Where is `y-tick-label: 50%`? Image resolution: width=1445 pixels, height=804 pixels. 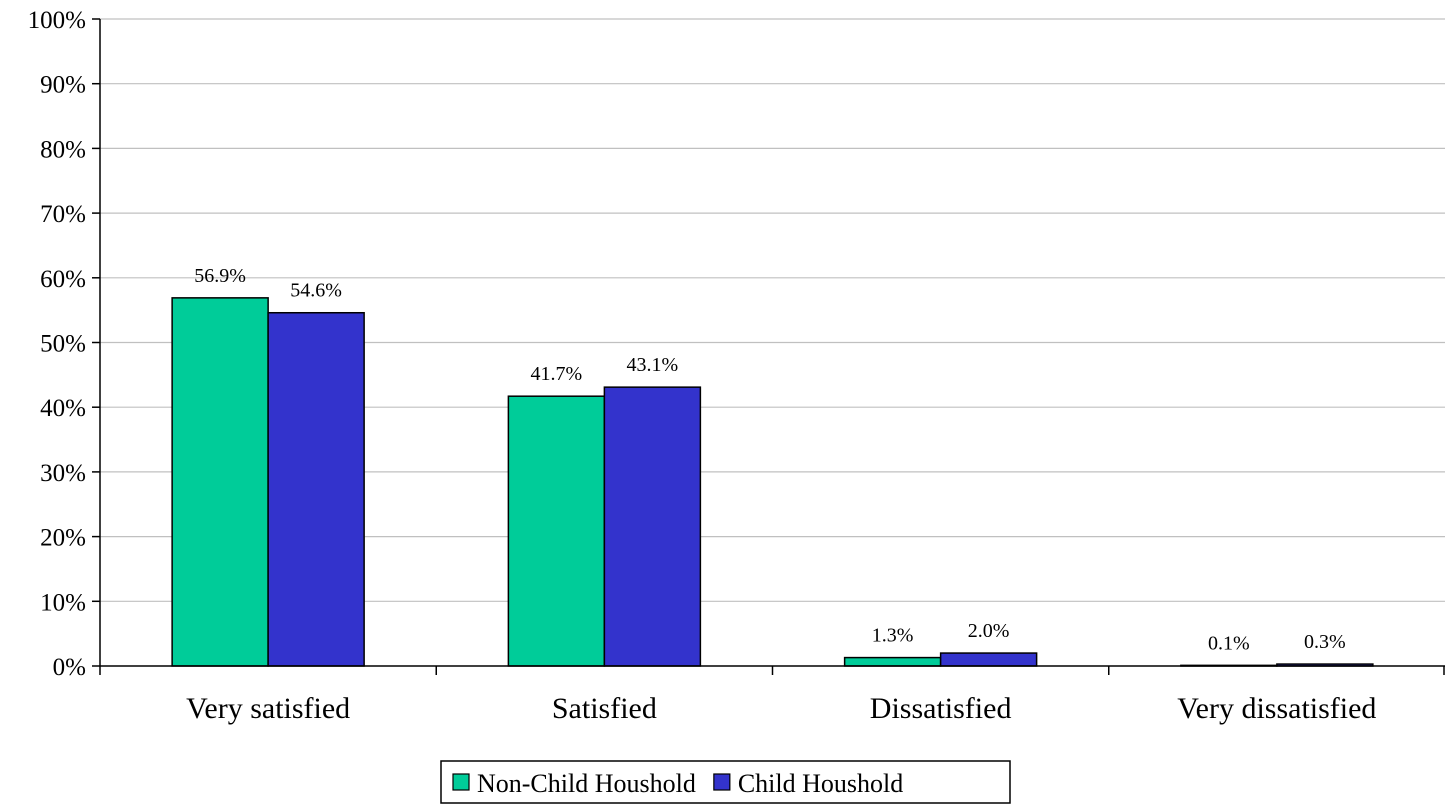 y-tick-label: 50% is located at coordinates (63, 344).